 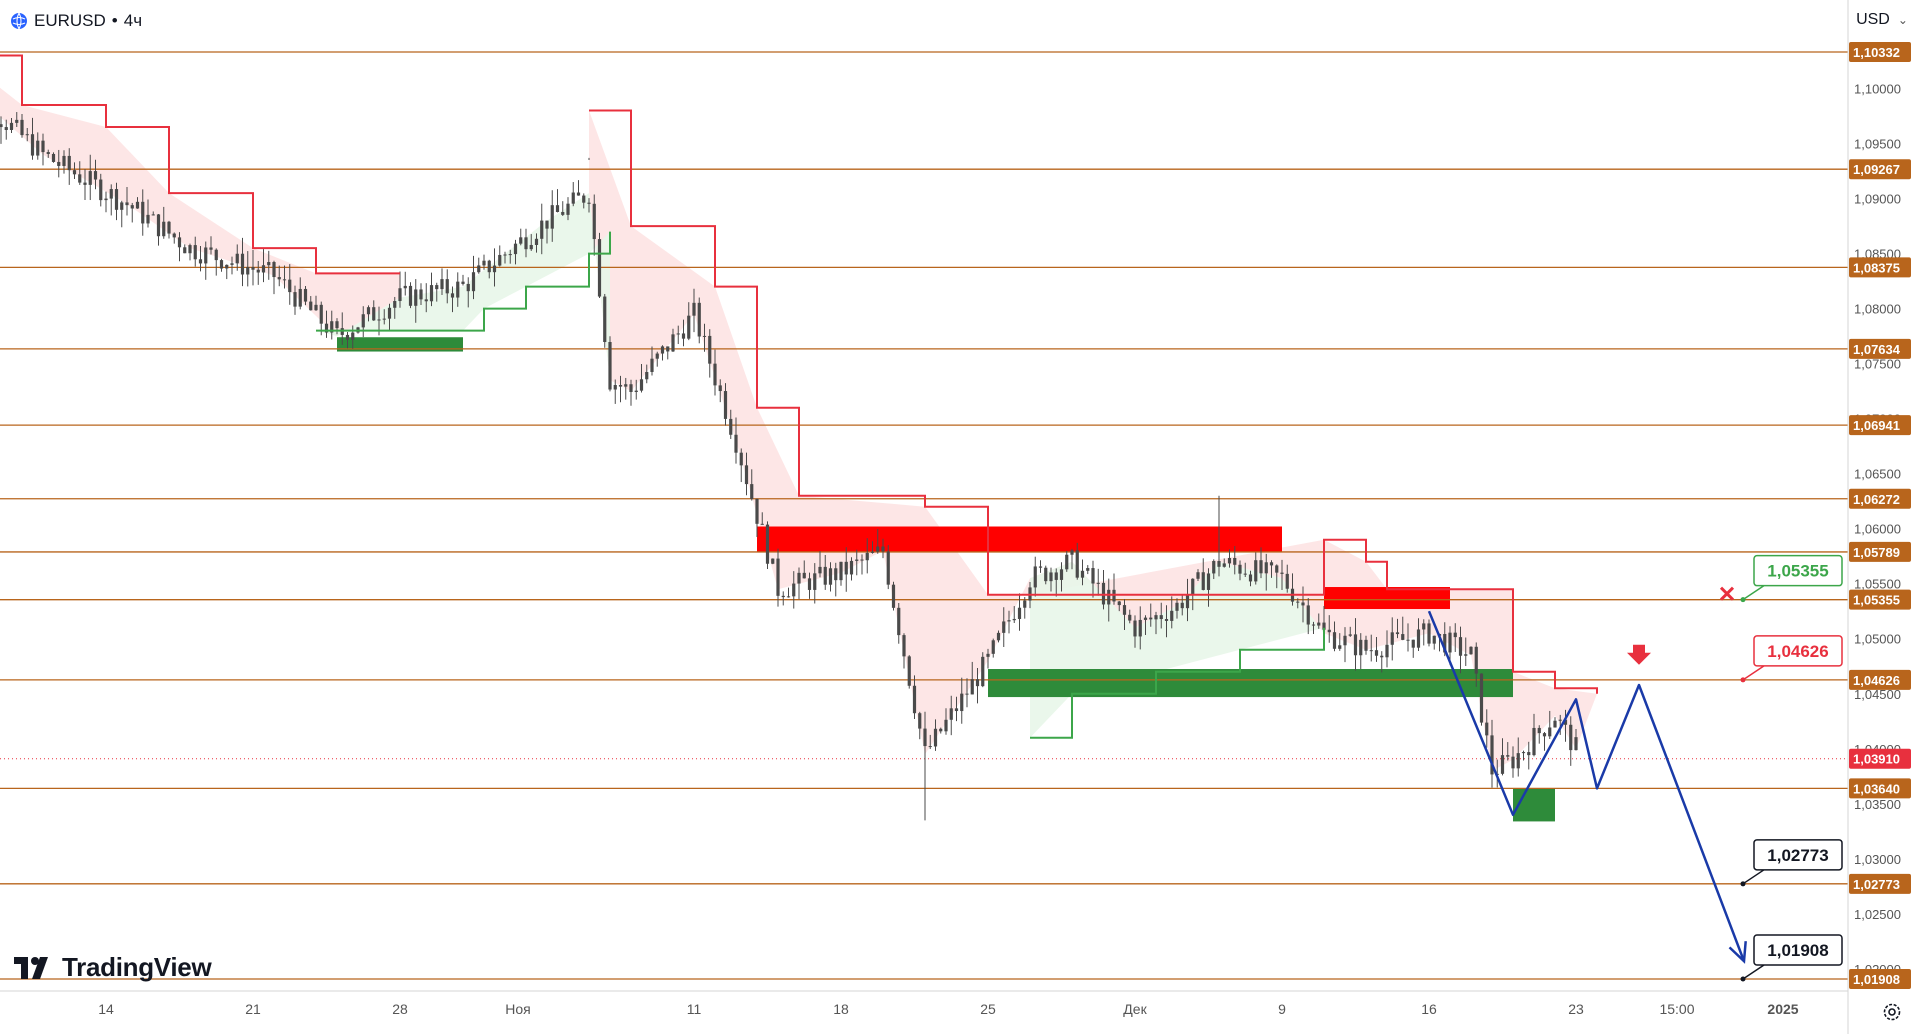 I want to click on y-tick-label: 1,06500, so click(x=1877, y=474).